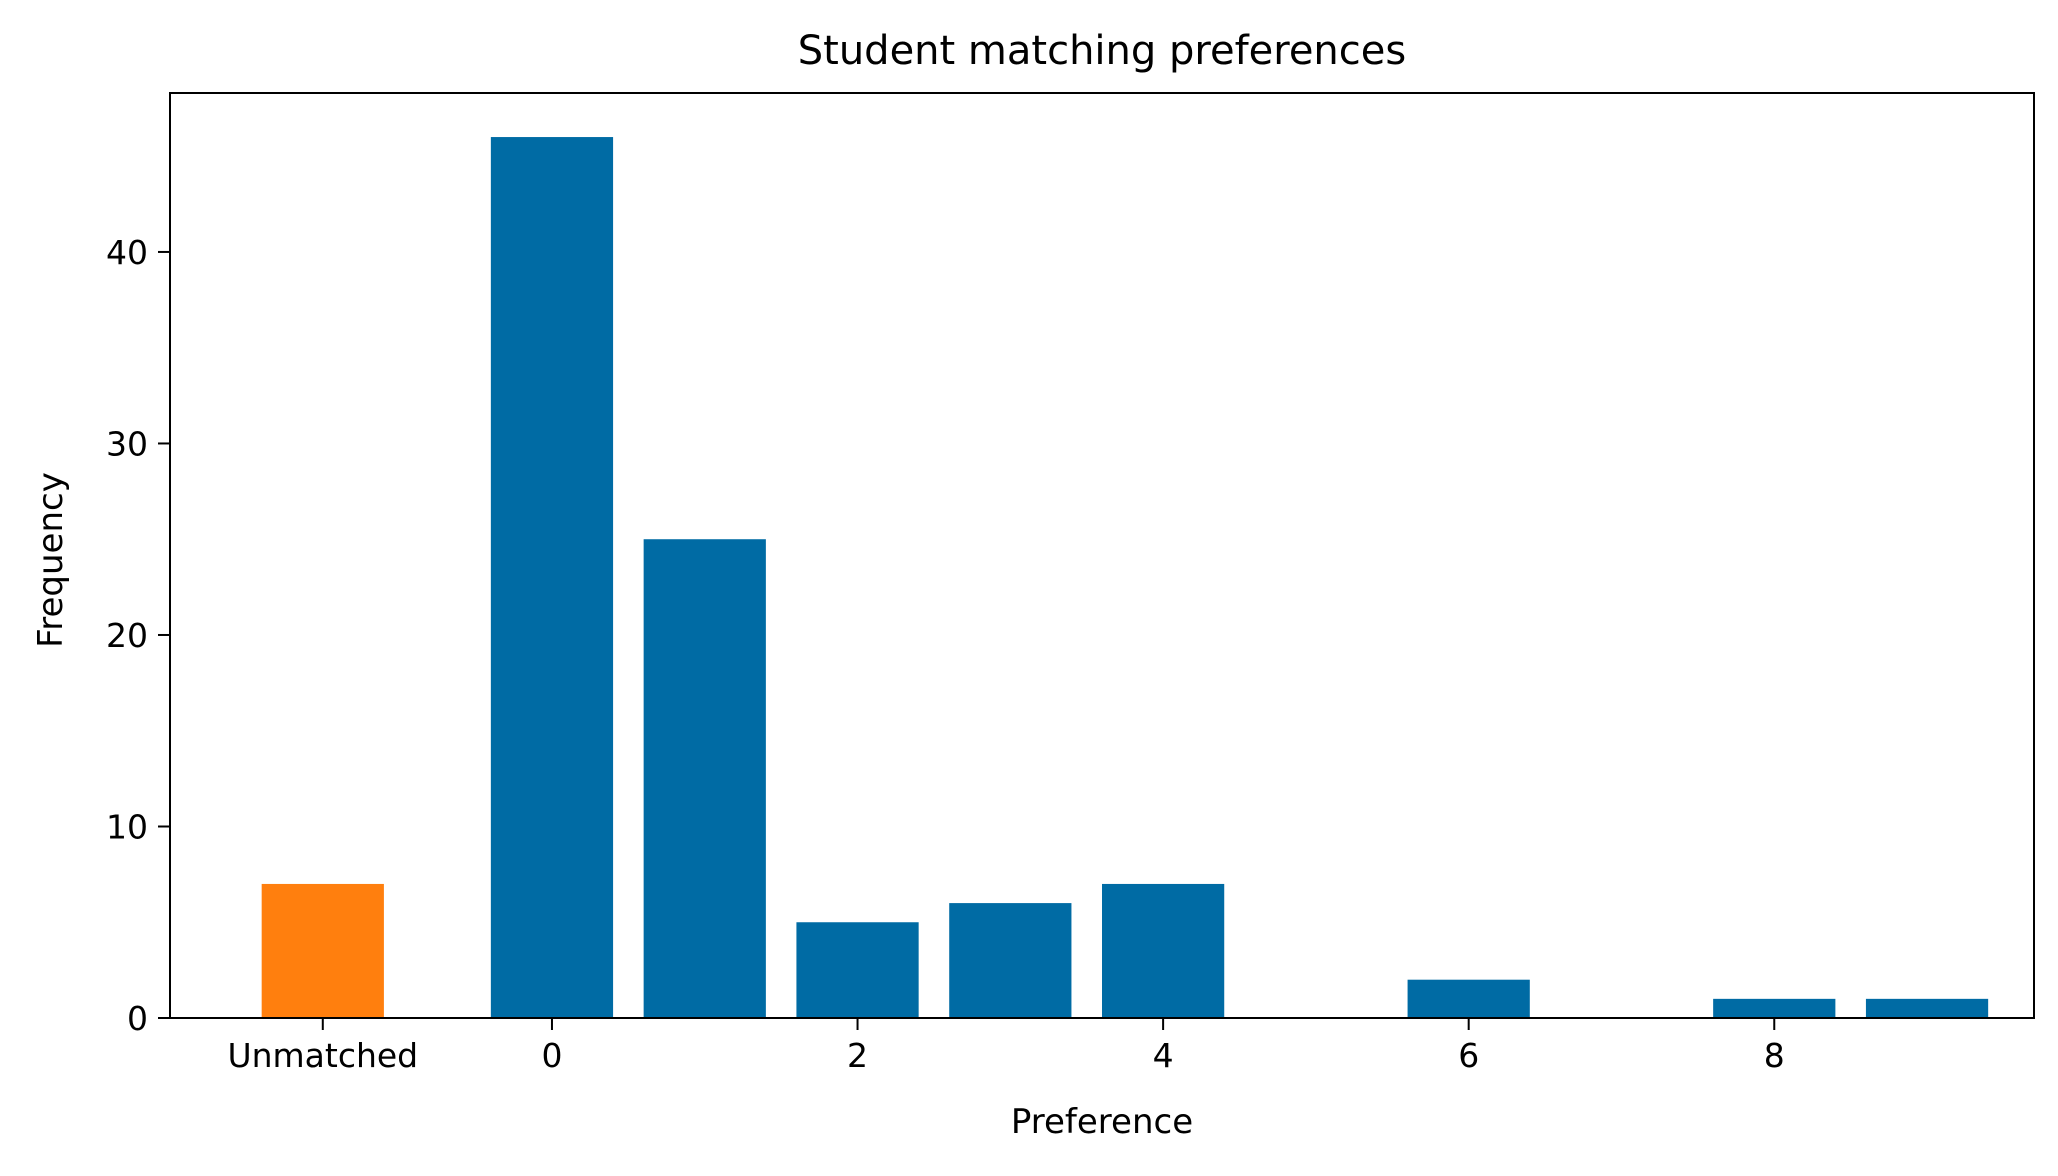 The height and width of the screenshot is (1176, 2058). What do you see at coordinates (127, 826) in the screenshot?
I see `y-tick-label: 10` at bounding box center [127, 826].